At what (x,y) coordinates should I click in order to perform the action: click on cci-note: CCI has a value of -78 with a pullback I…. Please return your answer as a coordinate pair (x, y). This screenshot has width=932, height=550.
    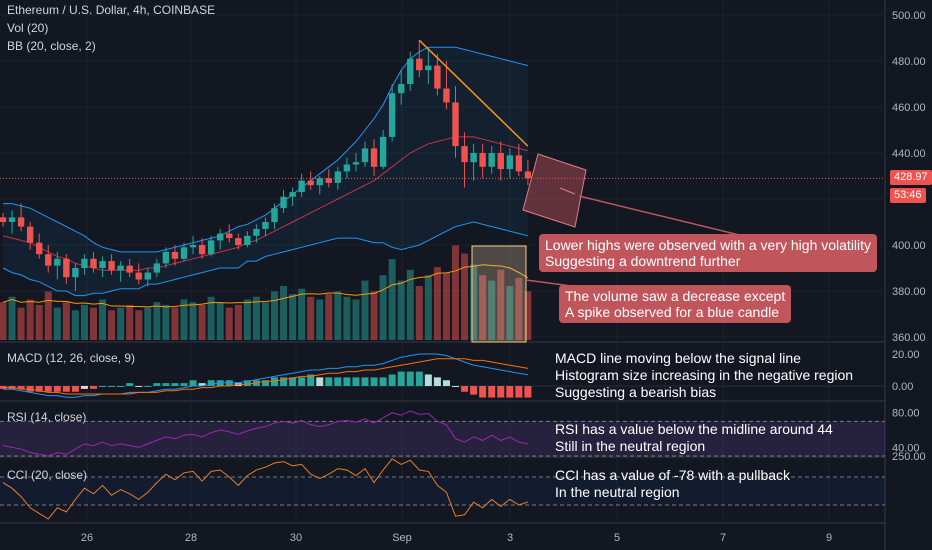
    Looking at the image, I should click on (672, 484).